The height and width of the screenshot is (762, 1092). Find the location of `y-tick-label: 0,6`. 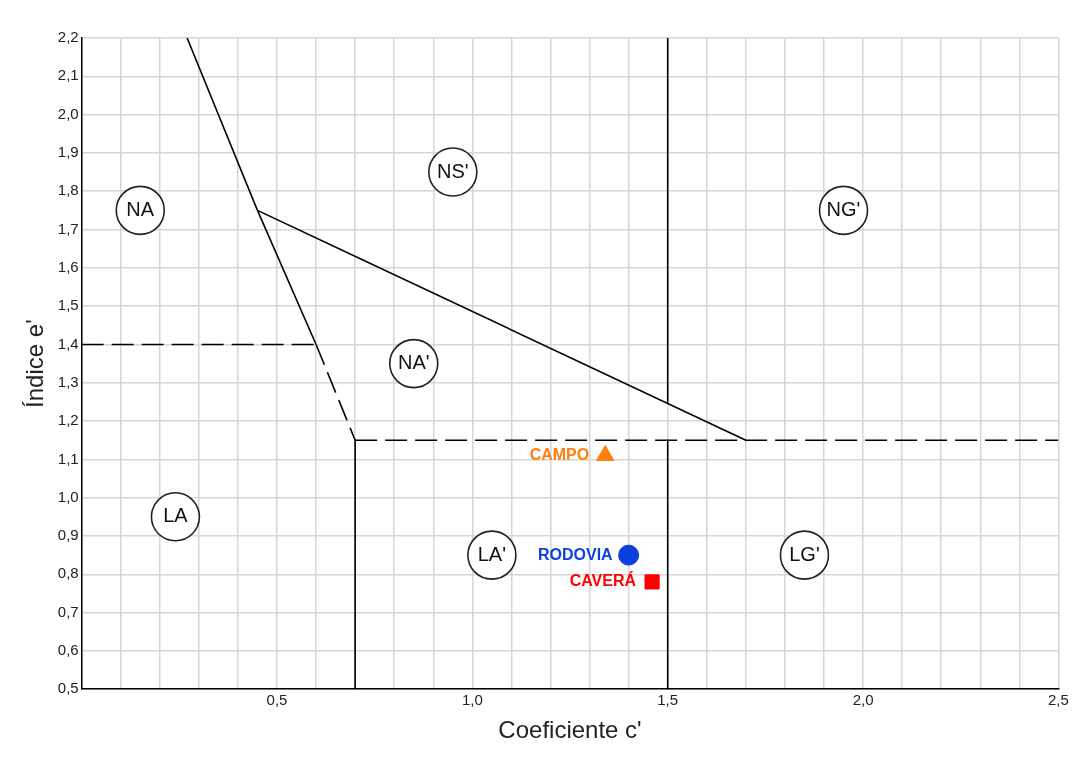

y-tick-label: 0,6 is located at coordinates (68, 650).